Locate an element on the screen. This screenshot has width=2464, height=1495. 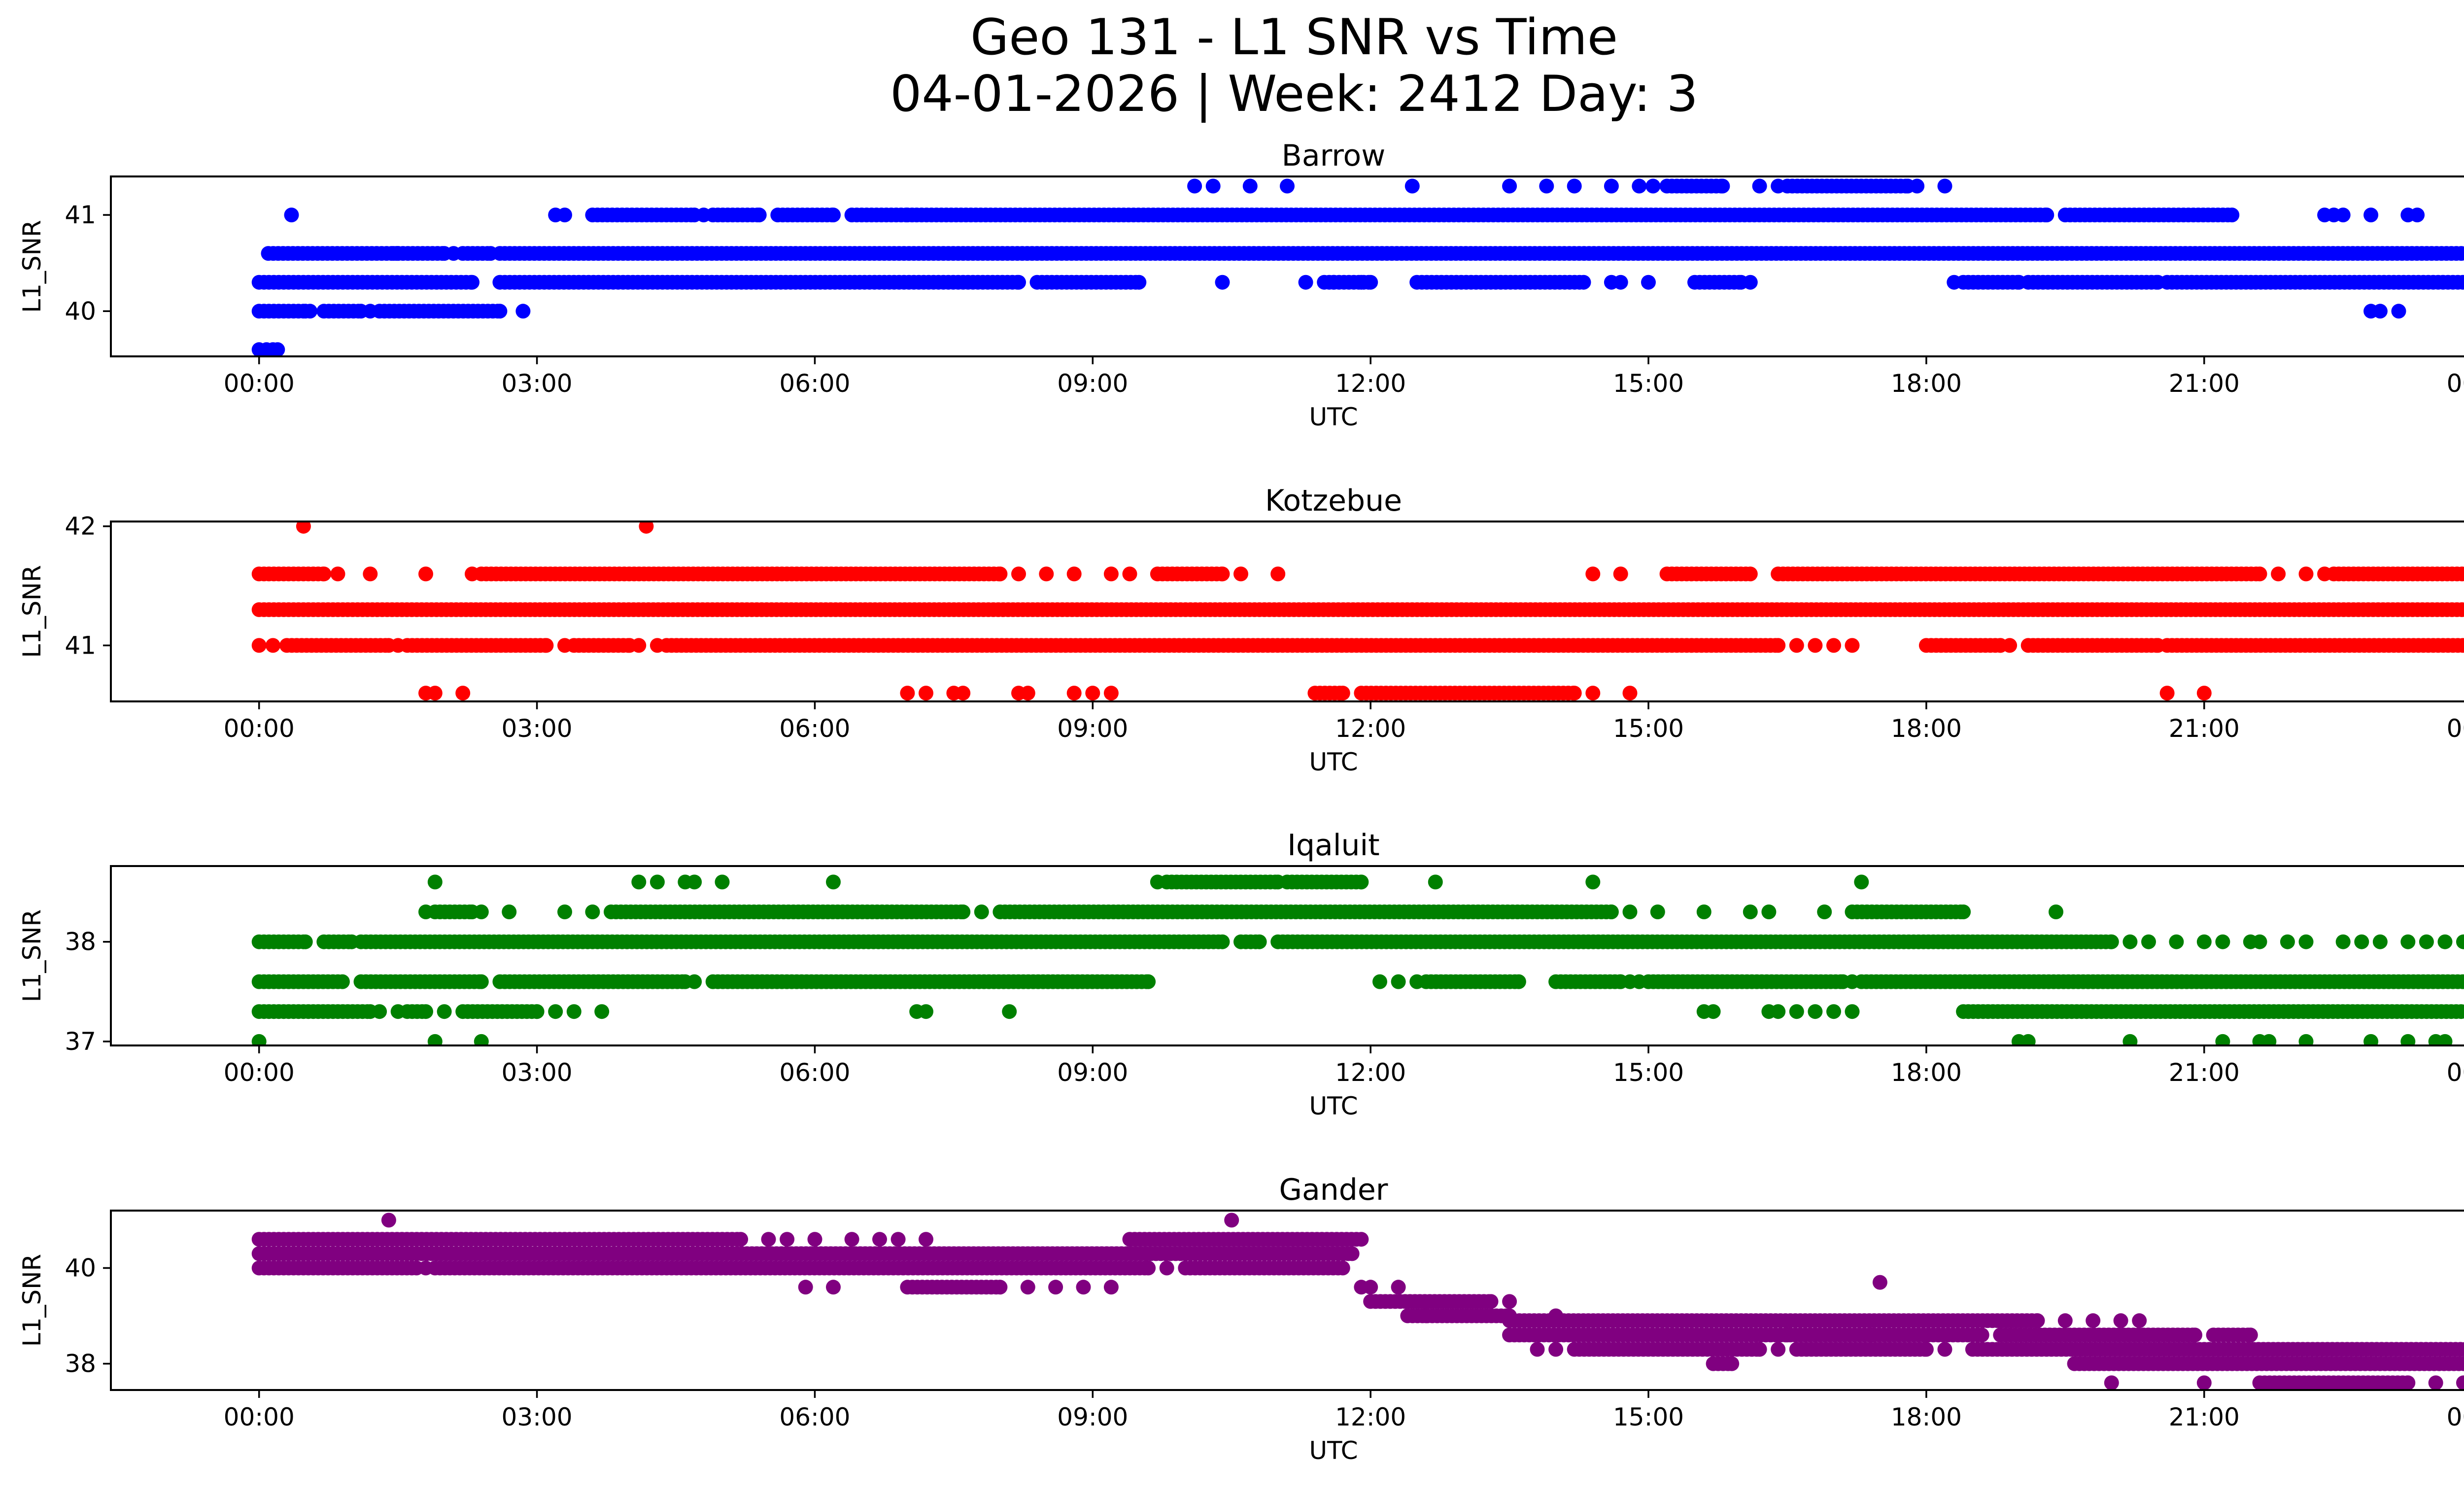
scatter-points-iqaluit is located at coordinates (1357, 959).